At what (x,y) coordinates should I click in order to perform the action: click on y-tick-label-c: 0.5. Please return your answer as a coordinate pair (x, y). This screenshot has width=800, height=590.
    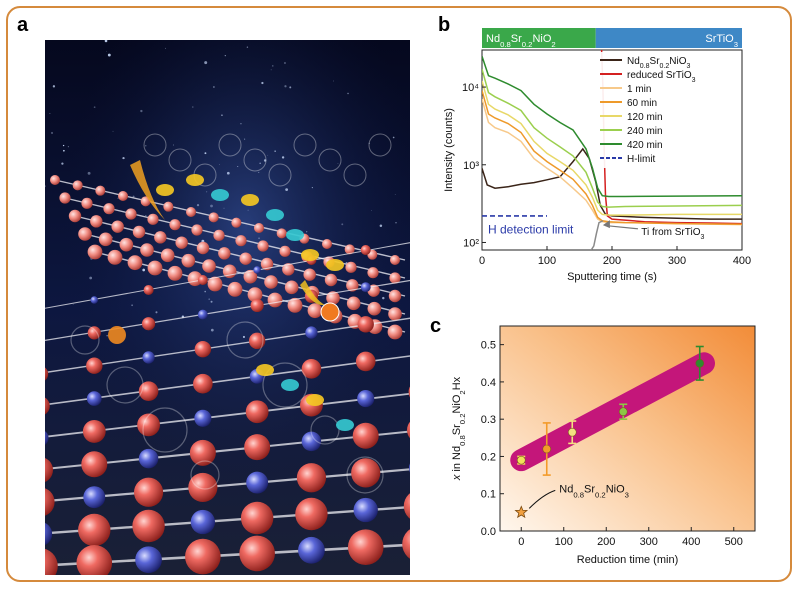
    Looking at the image, I should click on (488, 346).